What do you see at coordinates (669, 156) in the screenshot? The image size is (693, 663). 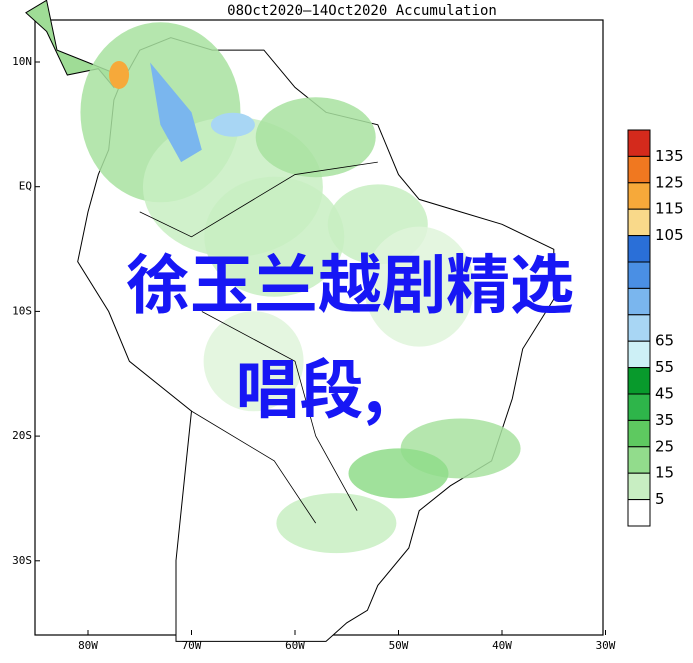 I see `colorbar-label: 135` at bounding box center [669, 156].